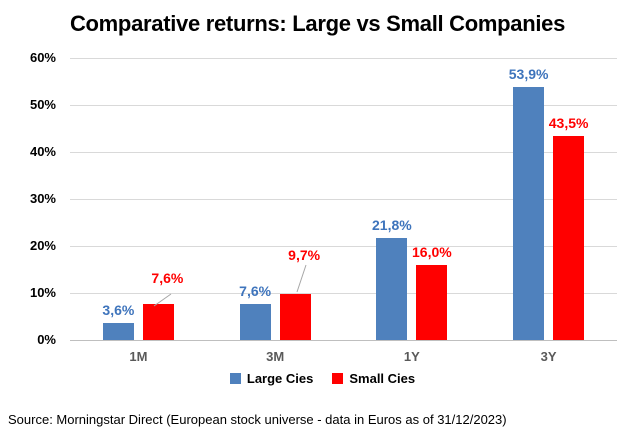 This screenshot has height=440, width=635. What do you see at coordinates (568, 123) in the screenshot?
I see `value-label: 43,5%` at bounding box center [568, 123].